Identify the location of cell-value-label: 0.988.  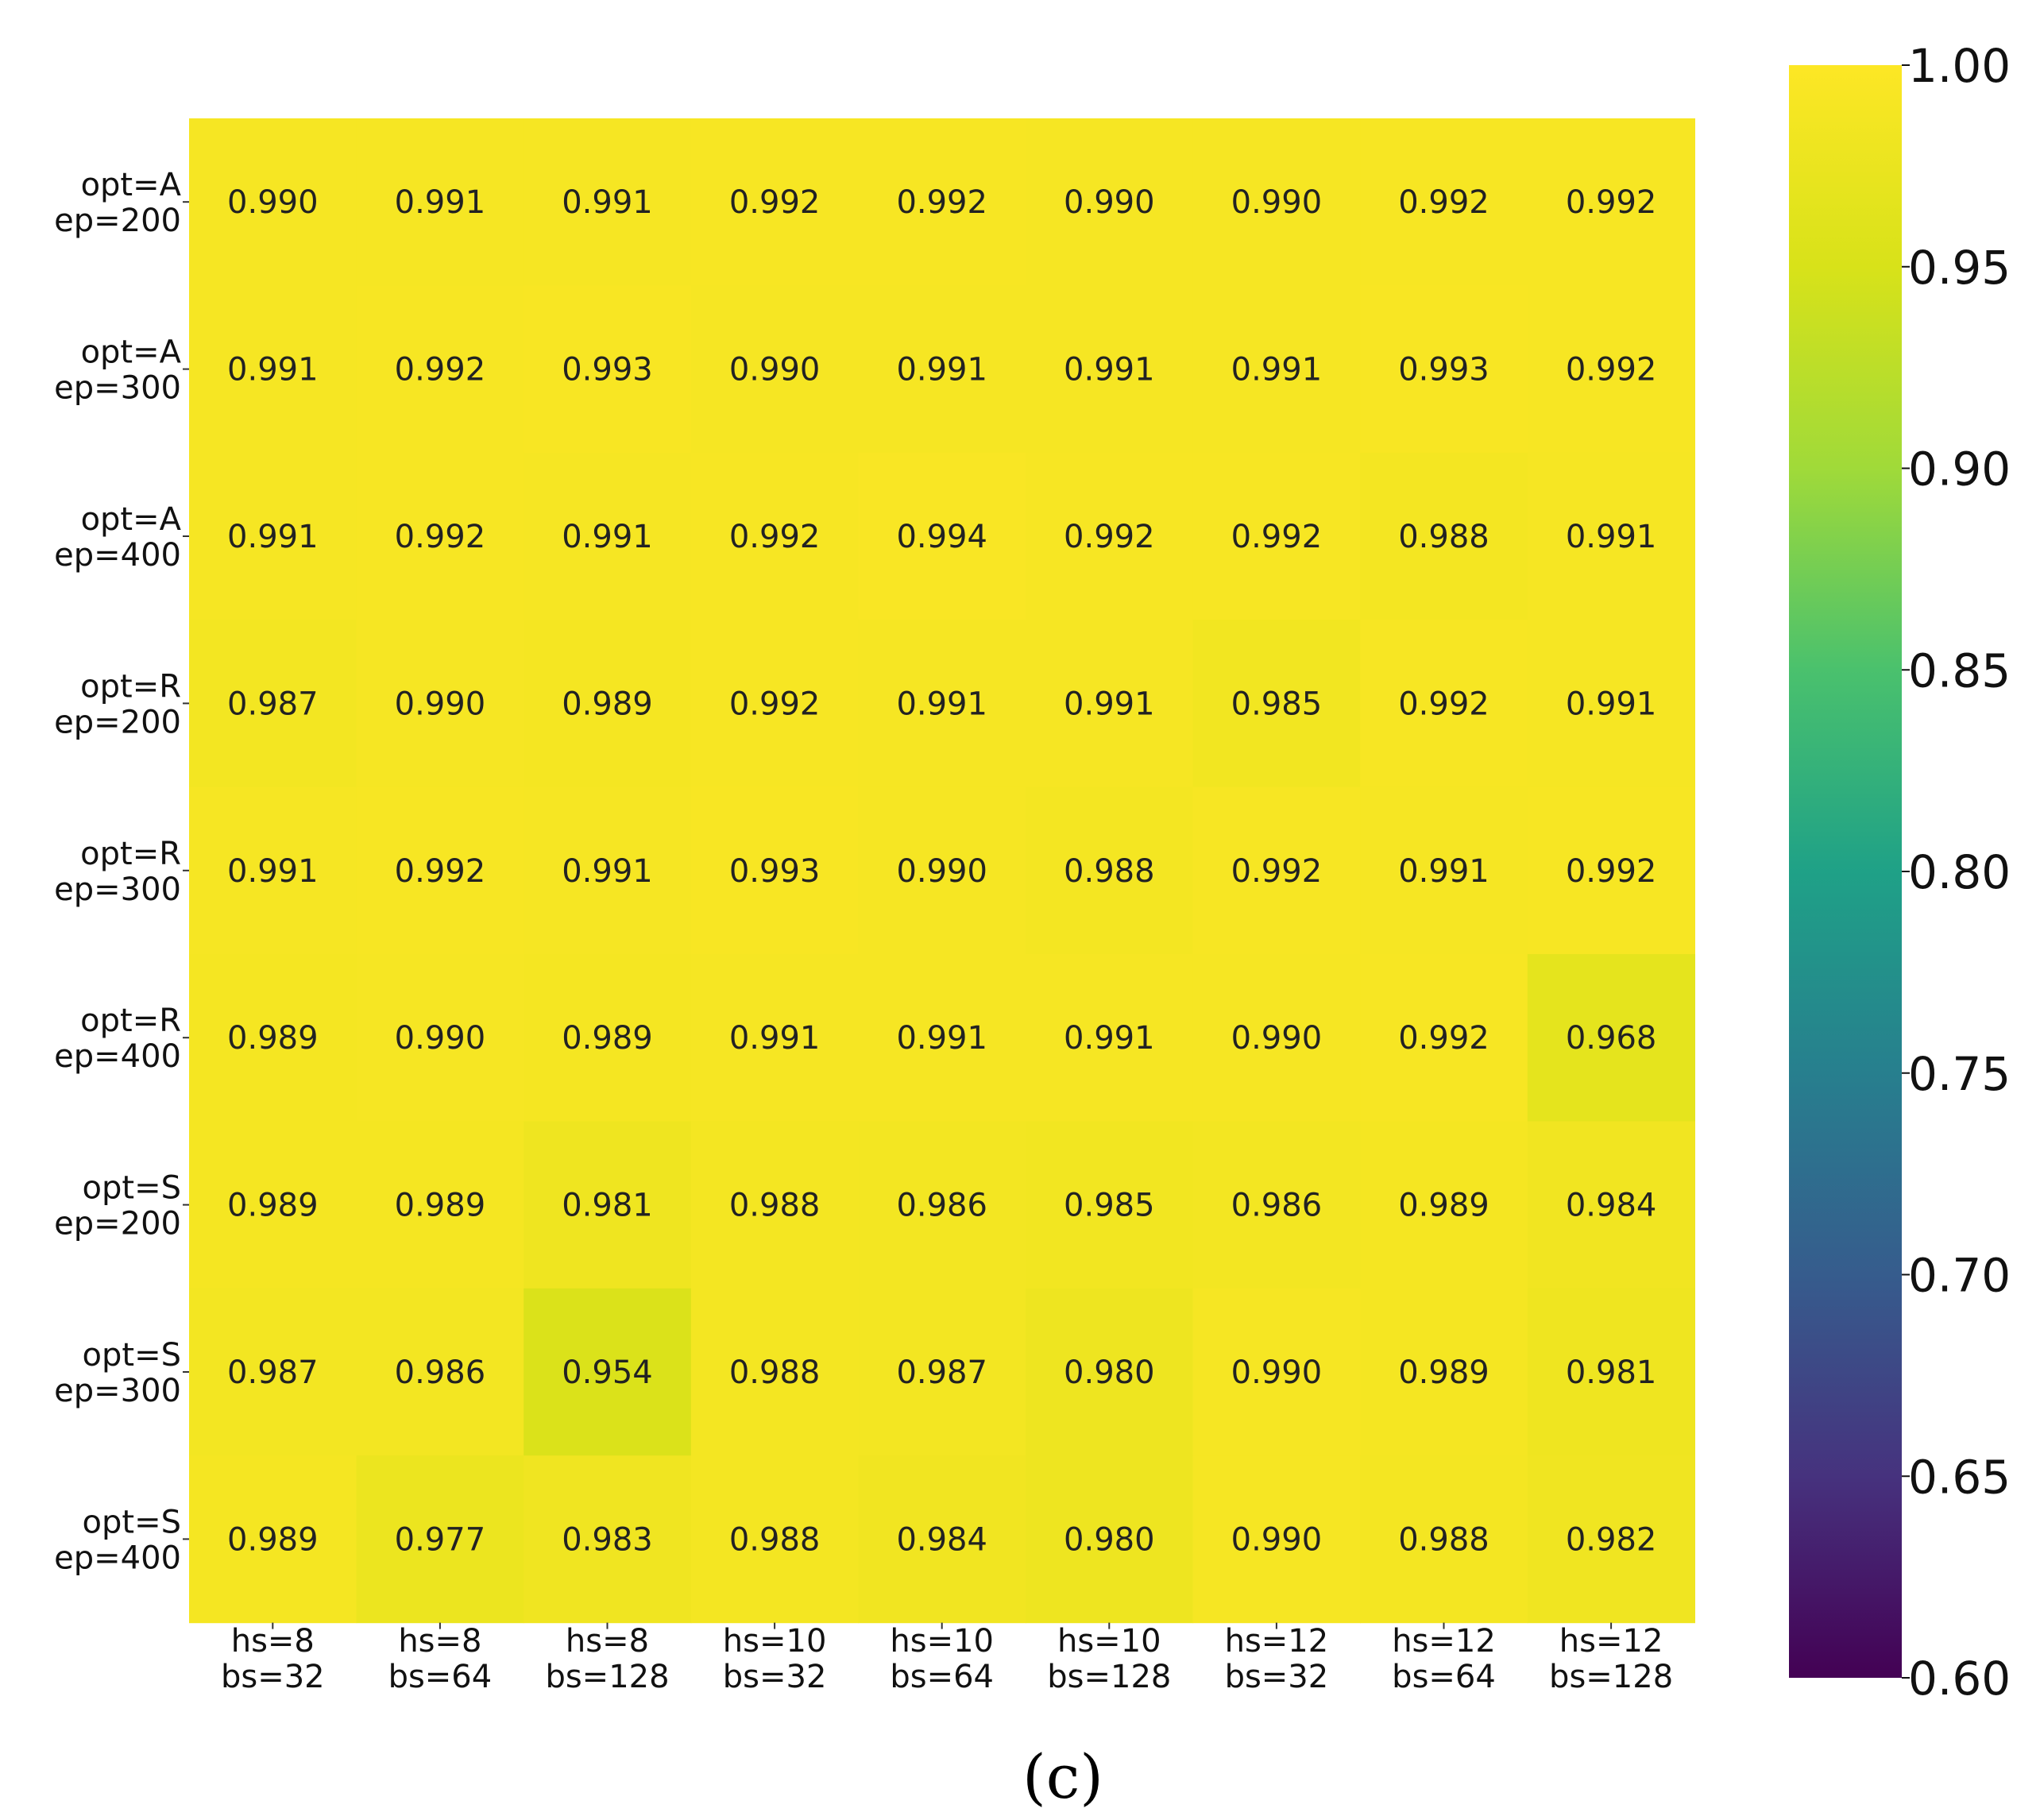
(1443, 537).